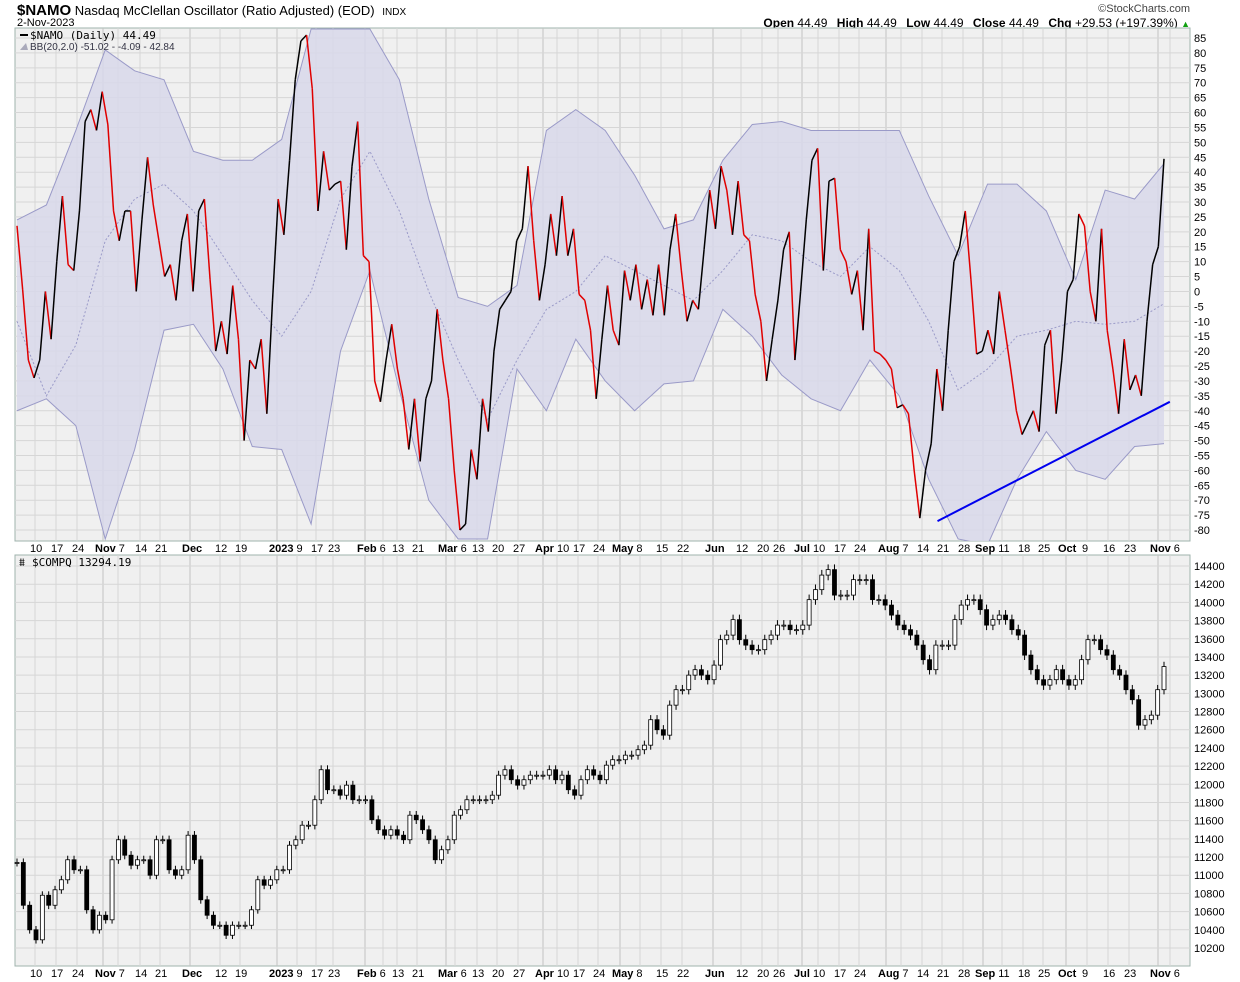 The image size is (1240, 982). Describe the element at coordinates (93, 35) in the screenshot. I see `namo-legend: $NAMO (Daily) 44.49` at that location.